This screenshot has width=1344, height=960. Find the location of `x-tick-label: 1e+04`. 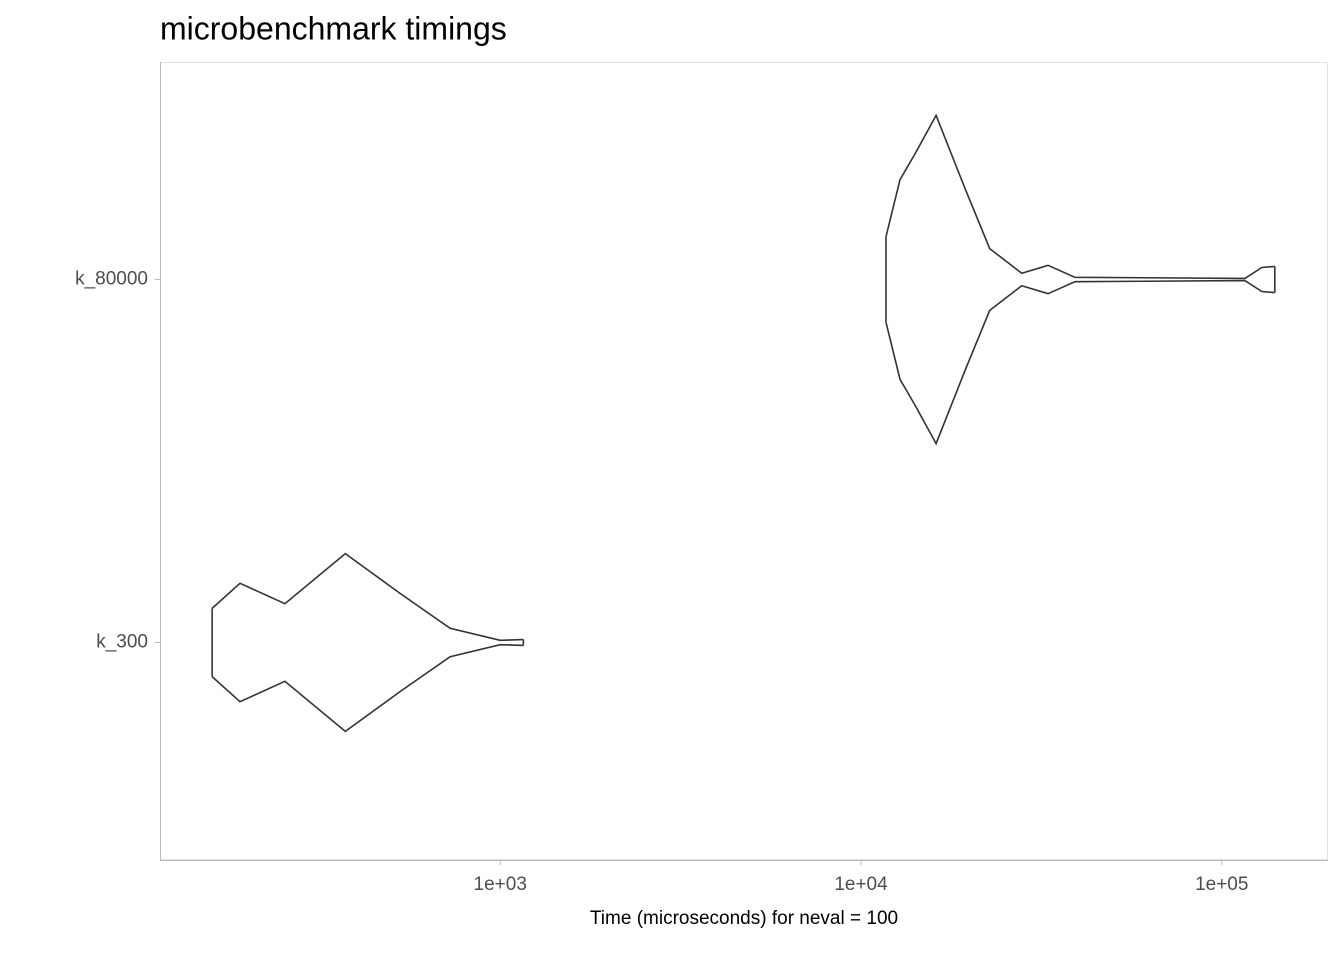

x-tick-label: 1e+04 is located at coordinates (861, 884).